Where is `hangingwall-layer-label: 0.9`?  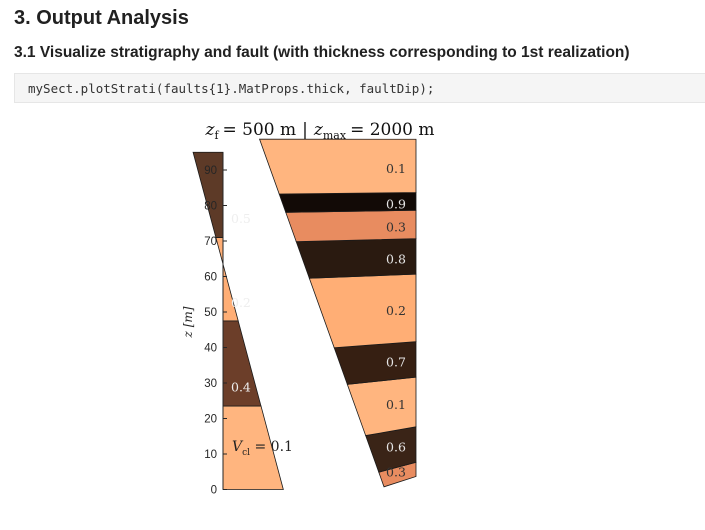 hangingwall-layer-label: 0.9 is located at coordinates (396, 203).